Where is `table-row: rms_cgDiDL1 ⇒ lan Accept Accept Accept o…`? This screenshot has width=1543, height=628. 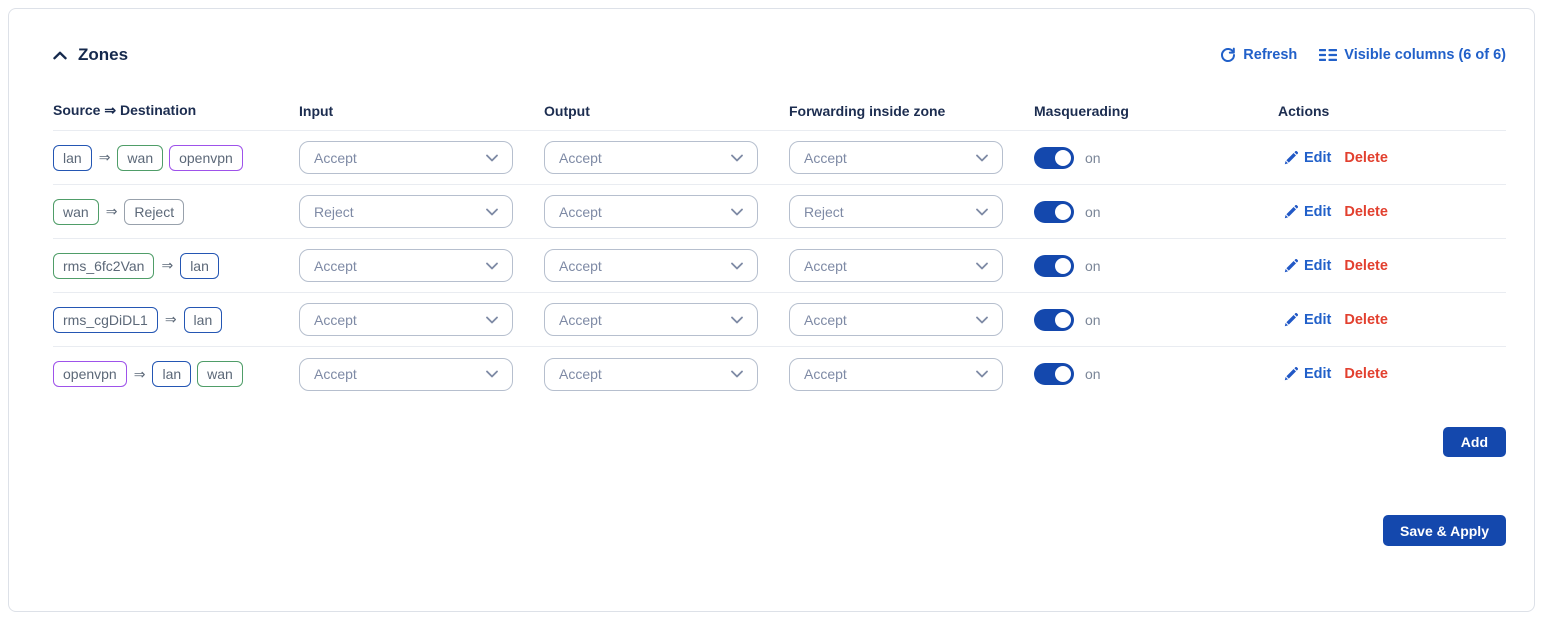
table-row: rms_cgDiDL1 ⇒ lan Accept Accept Accept o… is located at coordinates (779, 320).